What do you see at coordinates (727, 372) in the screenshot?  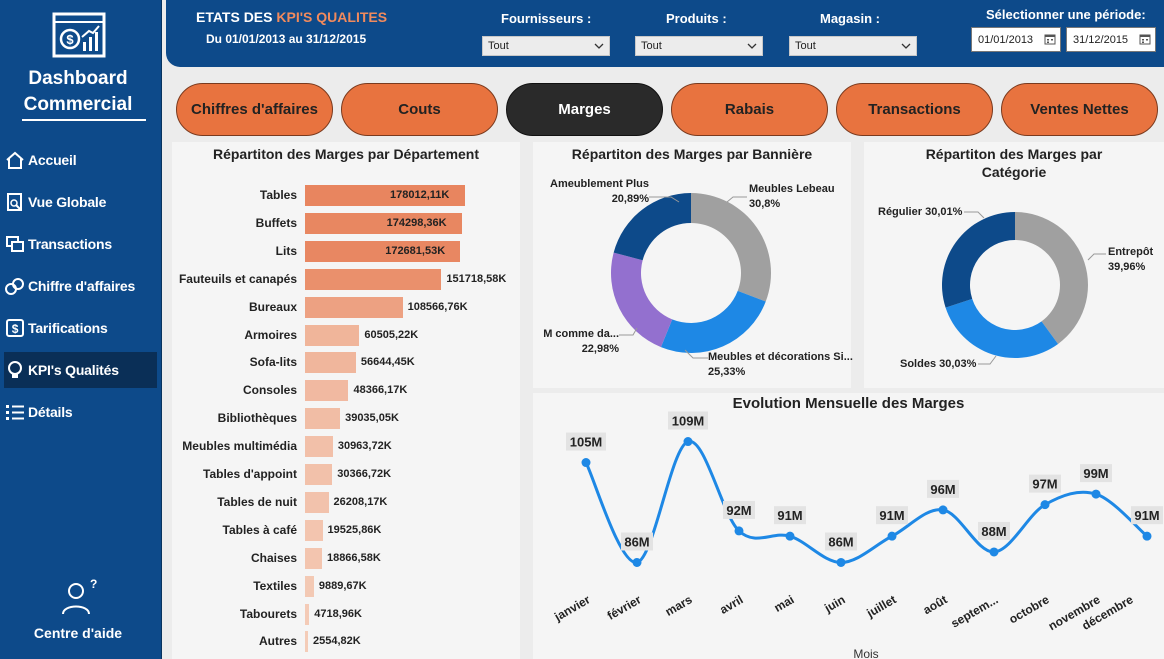 I see `slice-pct: 25,33%` at bounding box center [727, 372].